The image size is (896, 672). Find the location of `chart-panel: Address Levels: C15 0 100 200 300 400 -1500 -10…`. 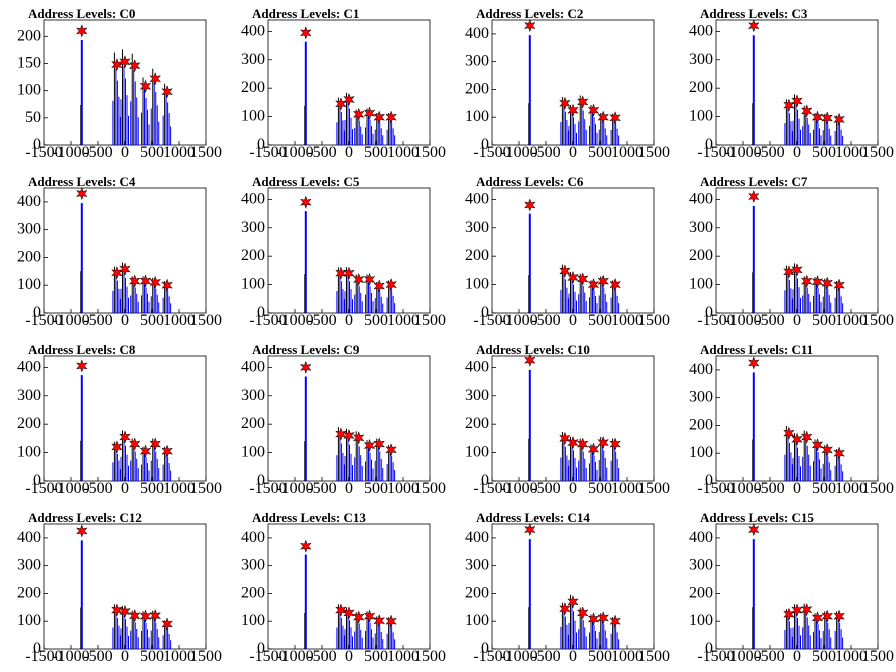

chart-panel: Address Levels: C15 0 100 200 300 400 -1500 -10… is located at coordinates (784, 588).